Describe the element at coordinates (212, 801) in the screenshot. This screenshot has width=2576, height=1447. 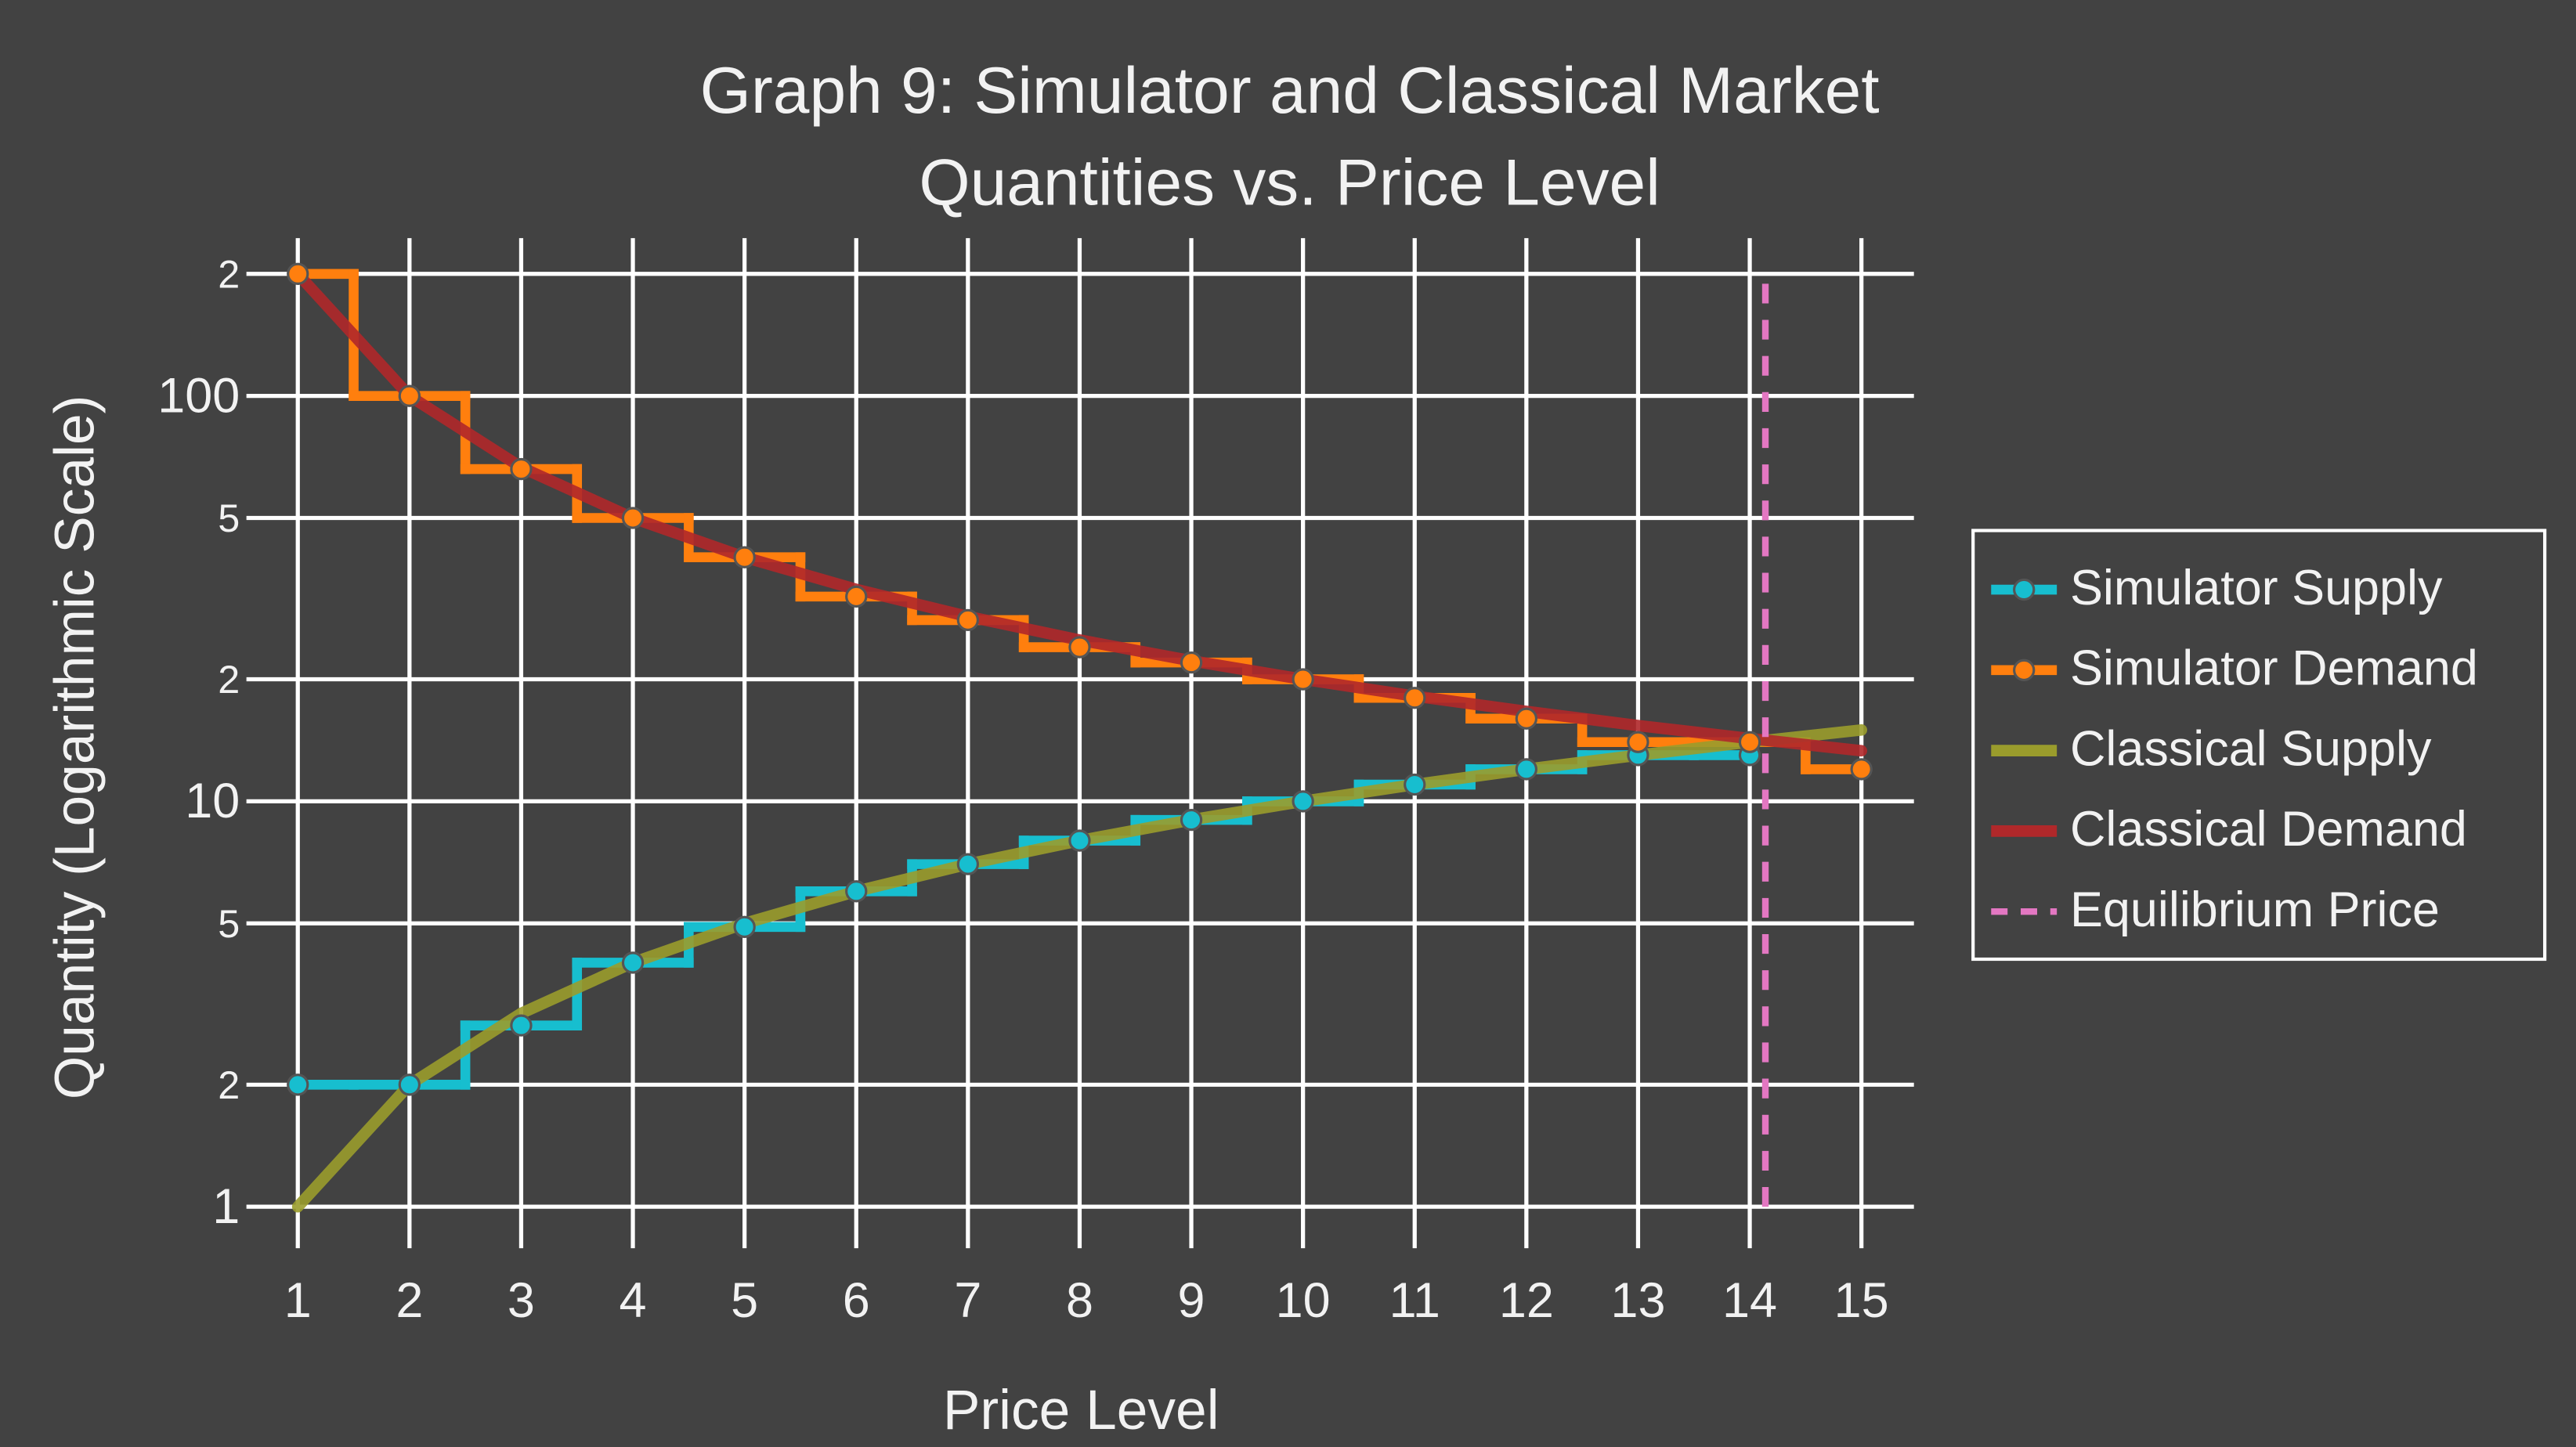
I see `y-tick-label: 10` at that location.